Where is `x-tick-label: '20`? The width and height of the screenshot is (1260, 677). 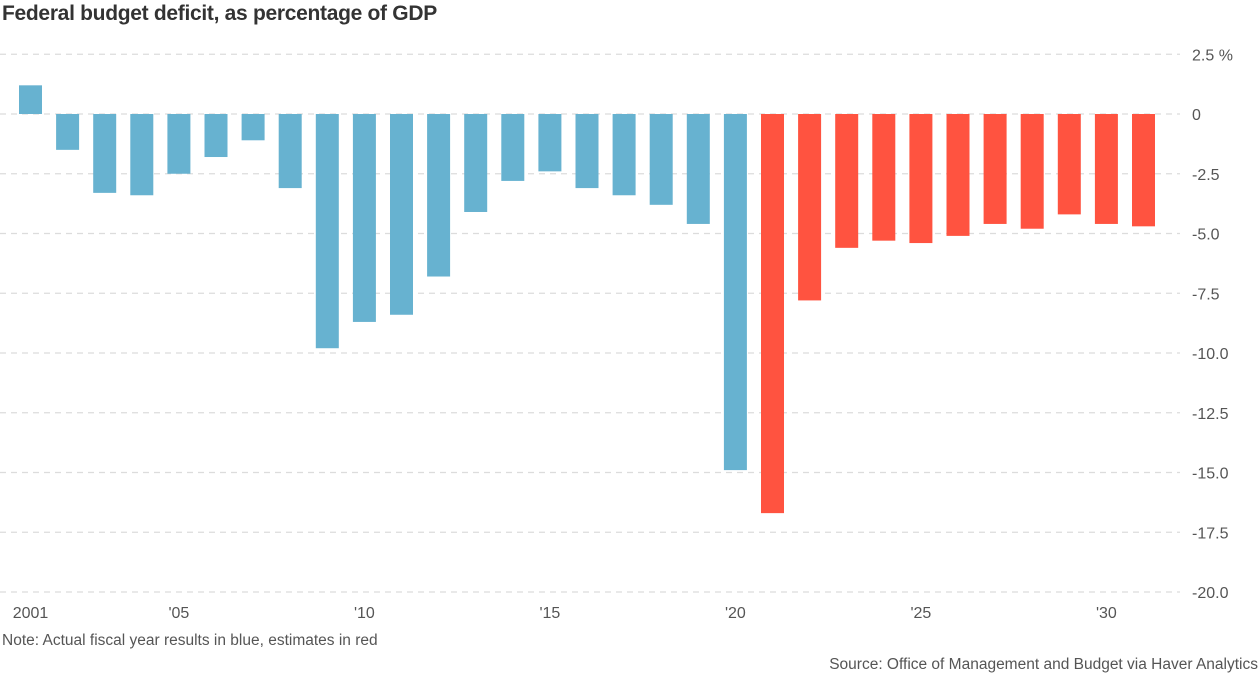 x-tick-label: '20 is located at coordinates (735, 613).